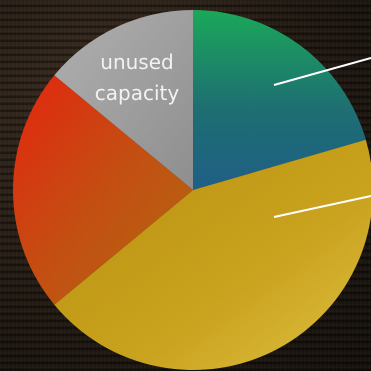  What do you see at coordinates (136, 62) in the screenshot?
I see `slice-label-unused-line1: unused` at bounding box center [136, 62].